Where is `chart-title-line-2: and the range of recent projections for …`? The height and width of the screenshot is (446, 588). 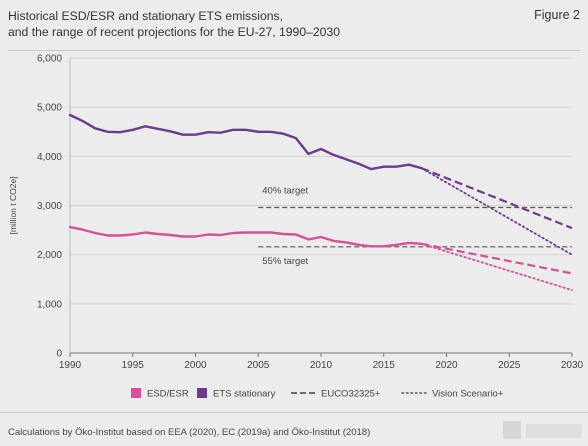
chart-title-line-2: and the range of recent projections for … is located at coordinates (174, 32).